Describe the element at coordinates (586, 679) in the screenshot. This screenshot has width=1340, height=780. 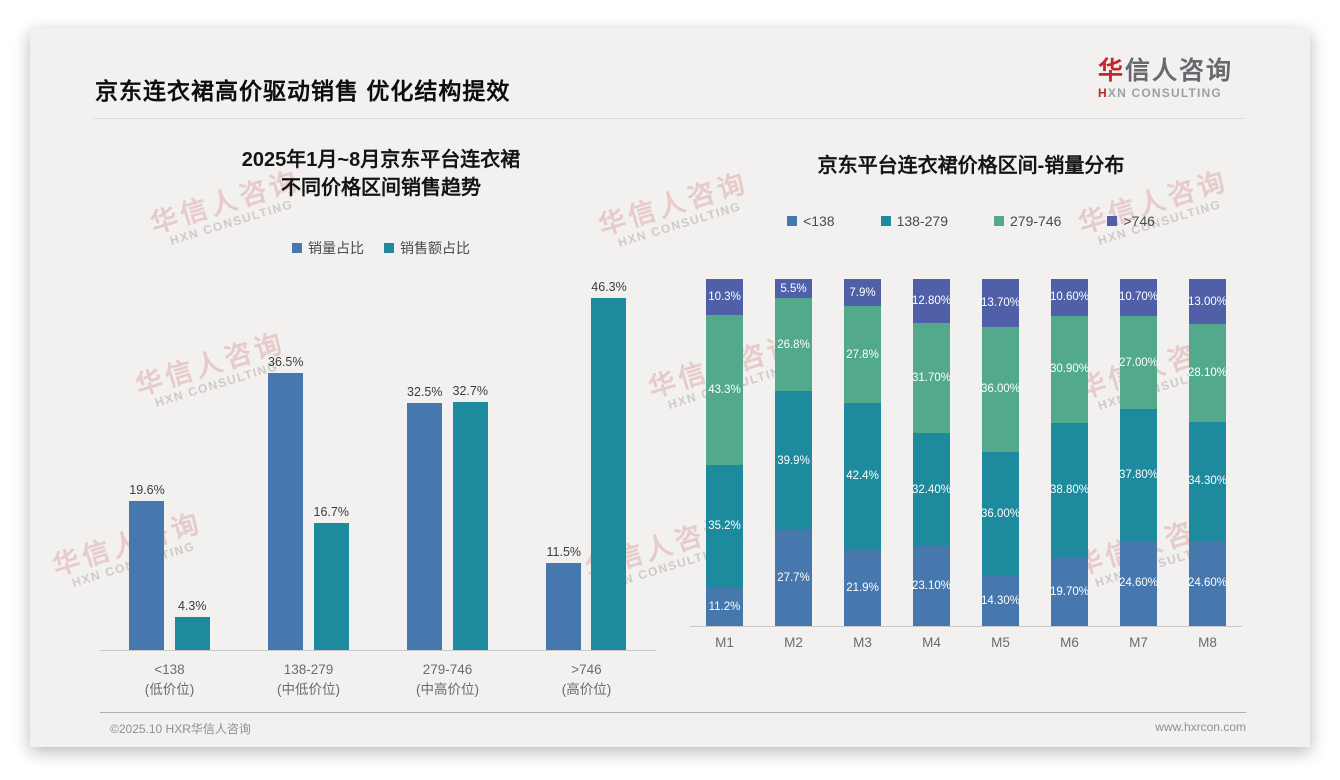
I see `category-label: >746 (高价位)` at that location.